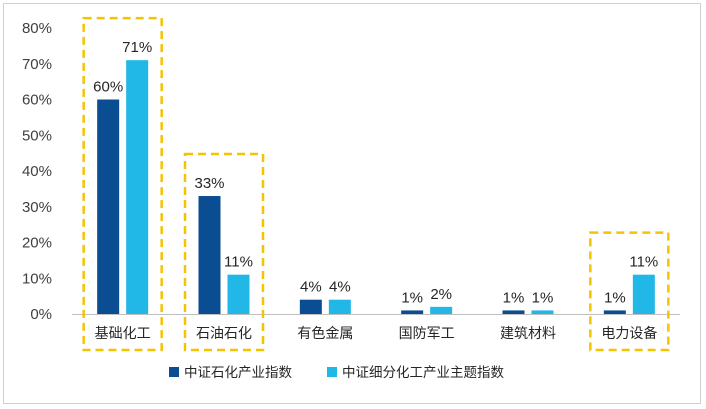 This screenshot has height=409, width=706. What do you see at coordinates (643, 262) in the screenshot?
I see `data-label-s2-6: 11%` at bounding box center [643, 262].